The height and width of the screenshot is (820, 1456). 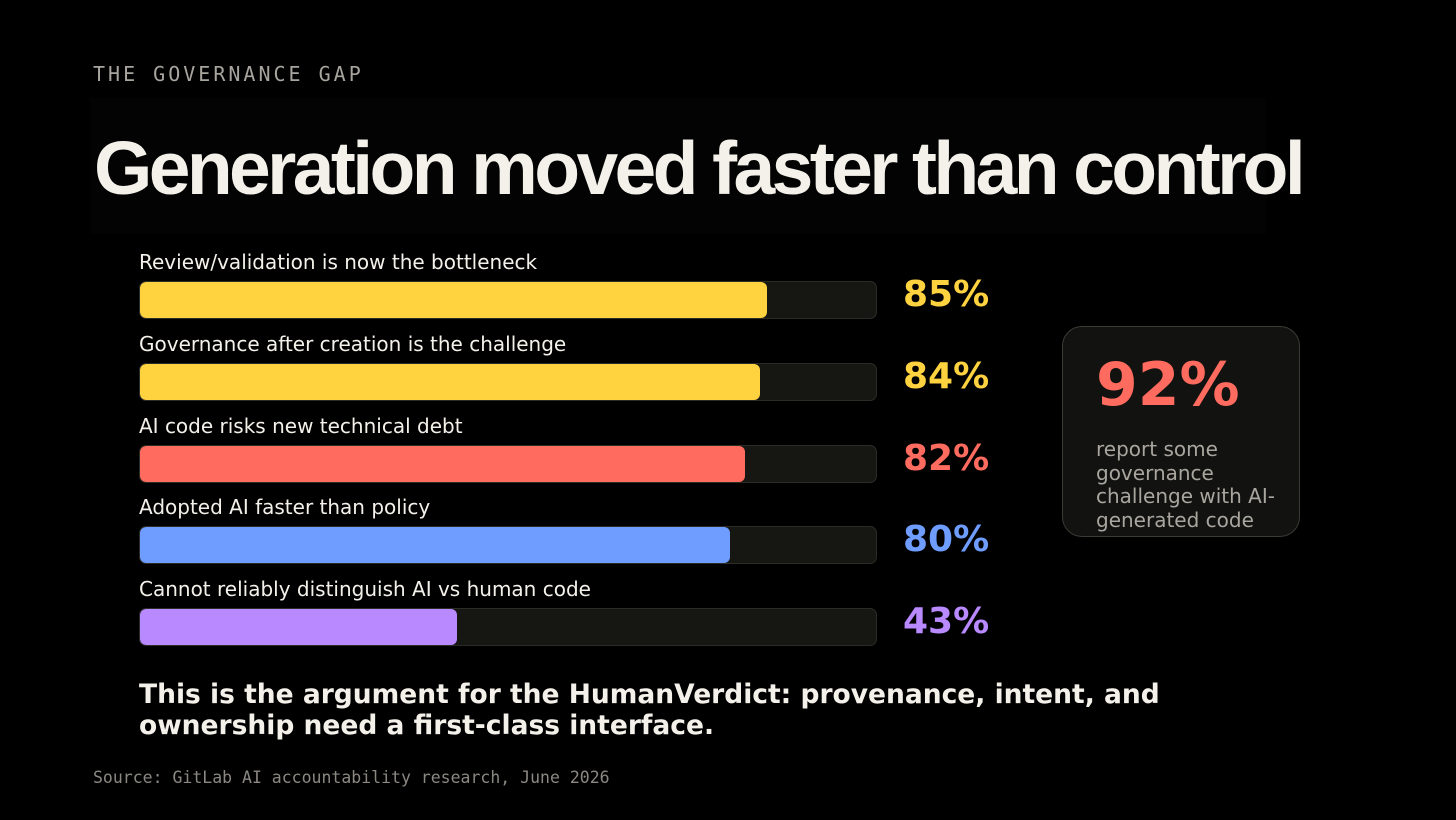 I want to click on bar-label: Adopted AI faster than policy, so click(x=285, y=507).